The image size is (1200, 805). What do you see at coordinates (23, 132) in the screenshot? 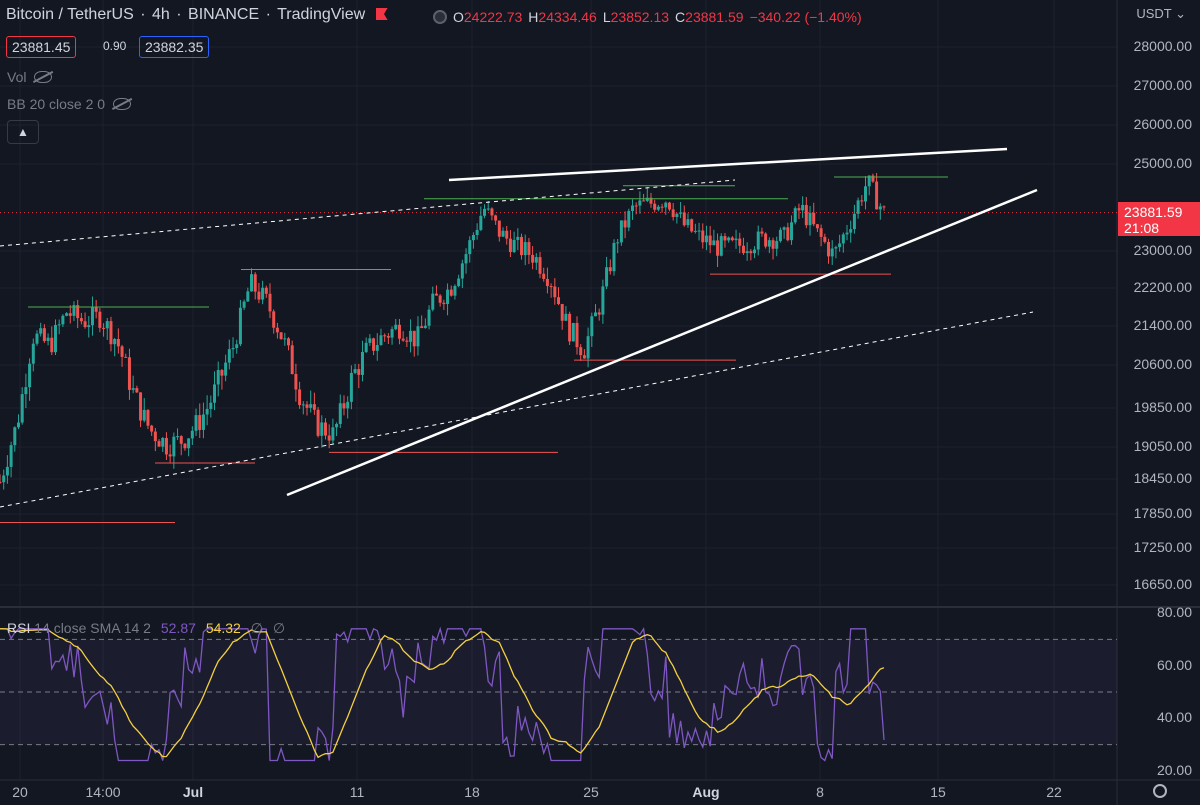
I see `chevron-up-icon: ▲` at bounding box center [23, 132].